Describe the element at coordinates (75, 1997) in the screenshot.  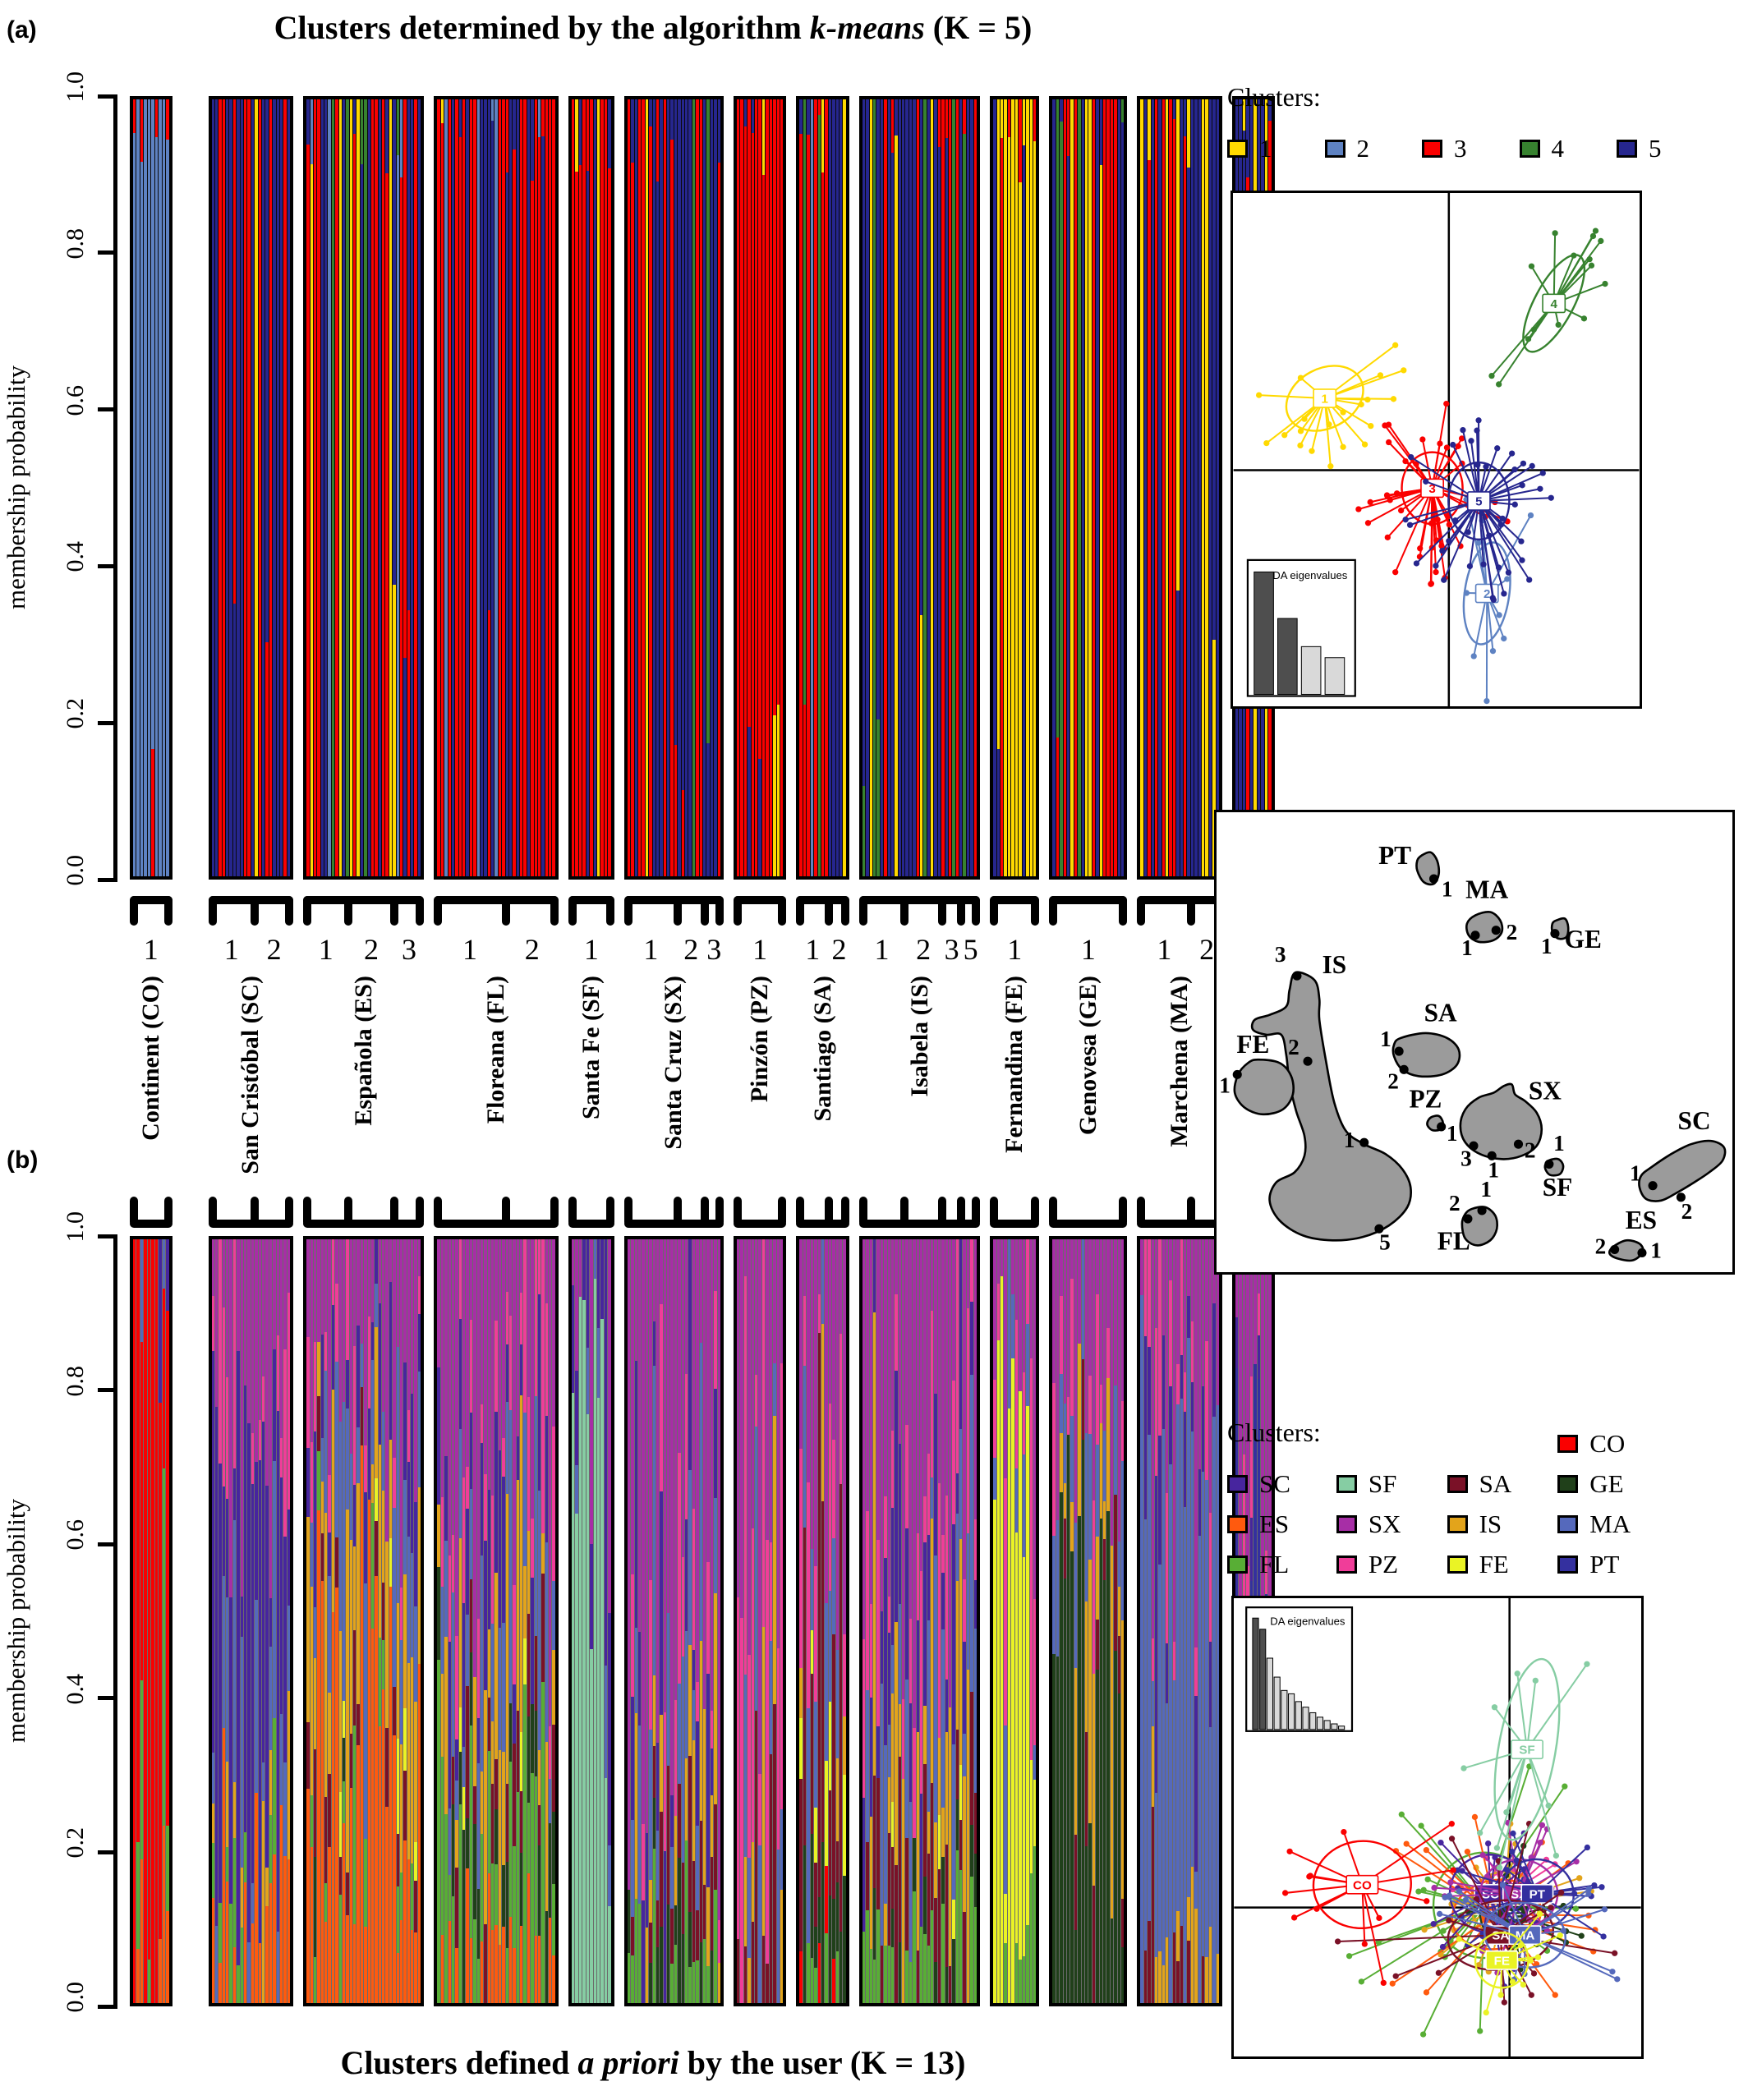
I see `y-tick-label: 0.0` at that location.